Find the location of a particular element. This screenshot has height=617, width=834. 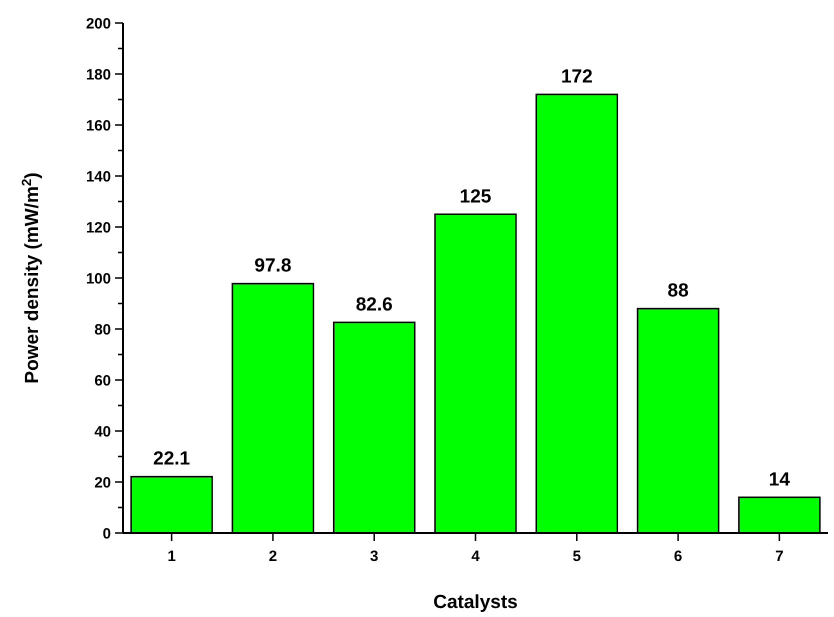

x-tick-label: 6 is located at coordinates (678, 556).